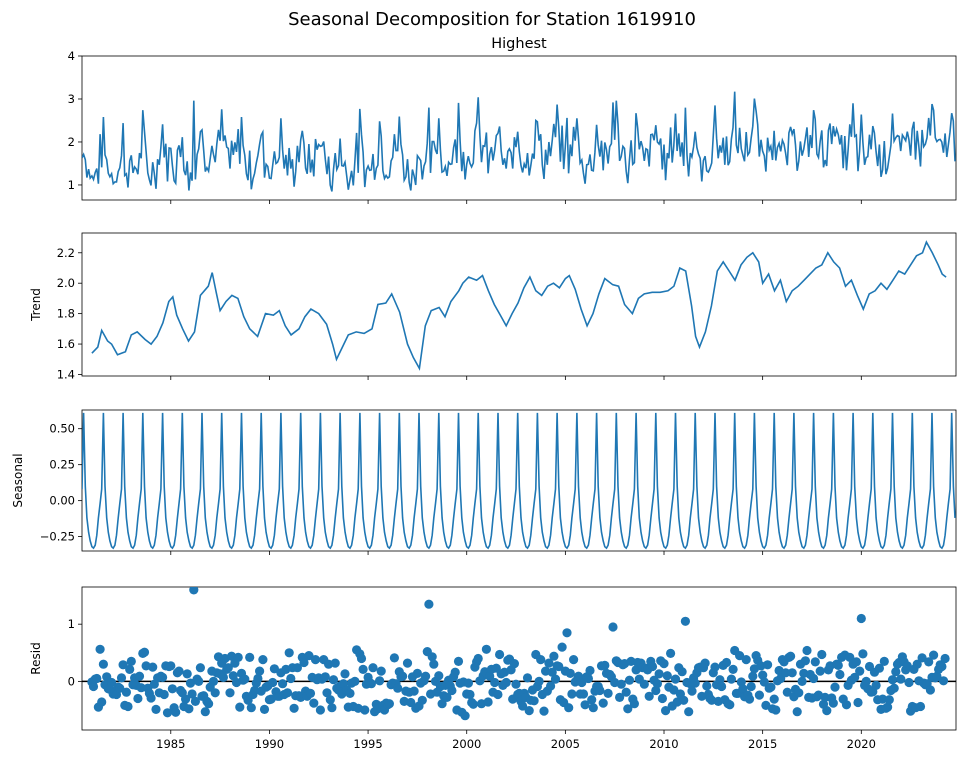 The width and height of the screenshot is (964, 763). I want to click on seasonal-ylabel: Seasonal, so click(18, 480).